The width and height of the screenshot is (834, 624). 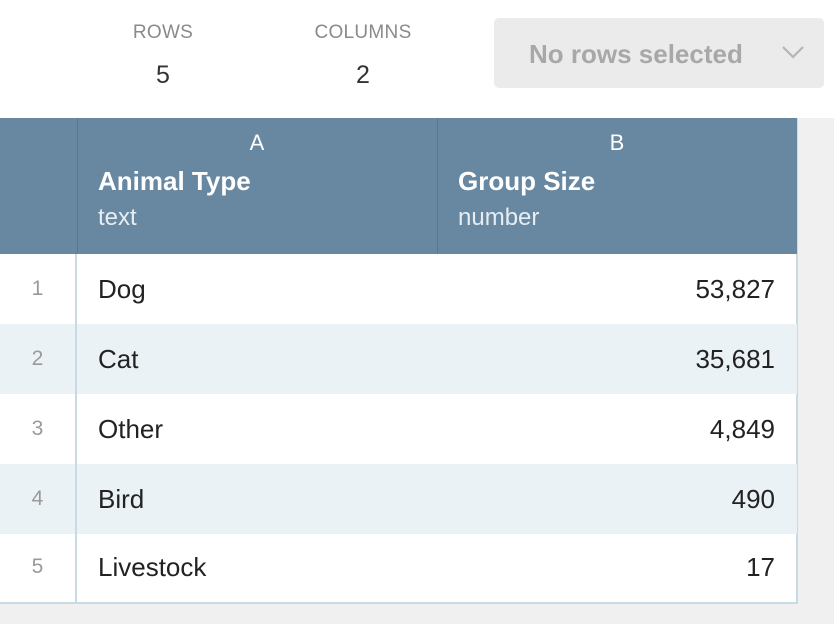 What do you see at coordinates (753, 499) in the screenshot?
I see `group-size-cell: 490` at bounding box center [753, 499].